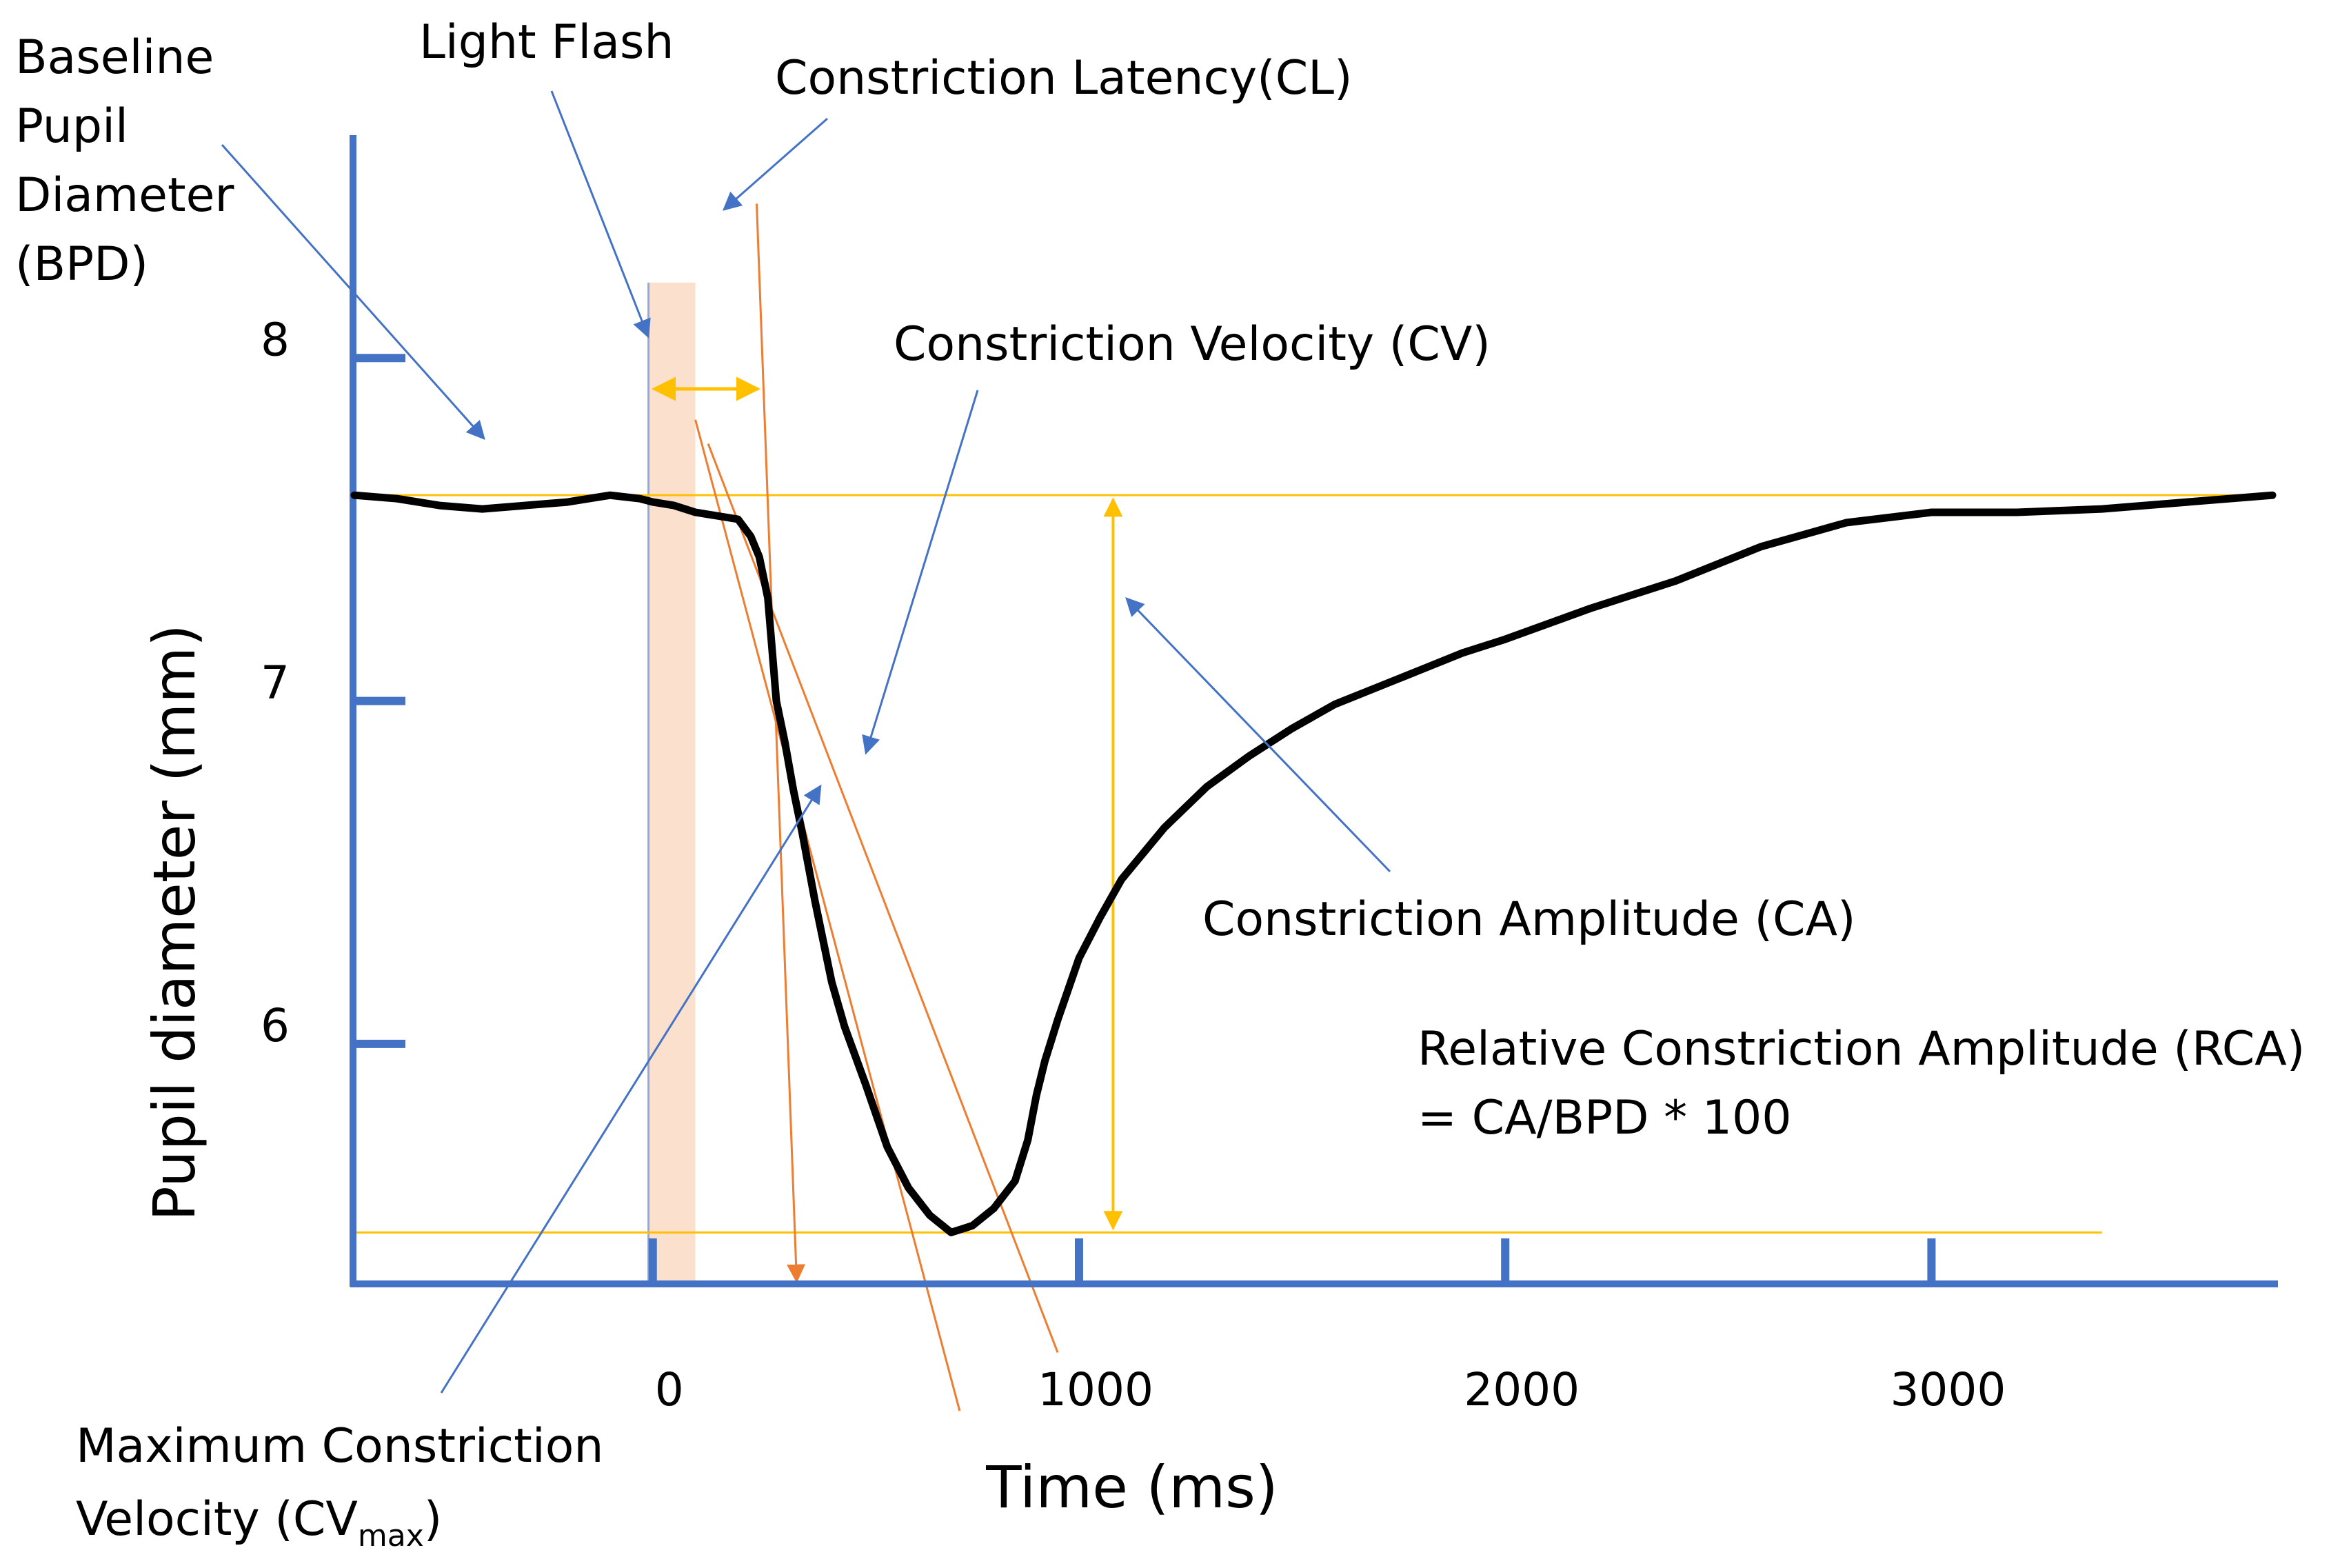  Describe the element at coordinates (1131, 1487) in the screenshot. I see `x-axis-title: Time (ms)` at that location.